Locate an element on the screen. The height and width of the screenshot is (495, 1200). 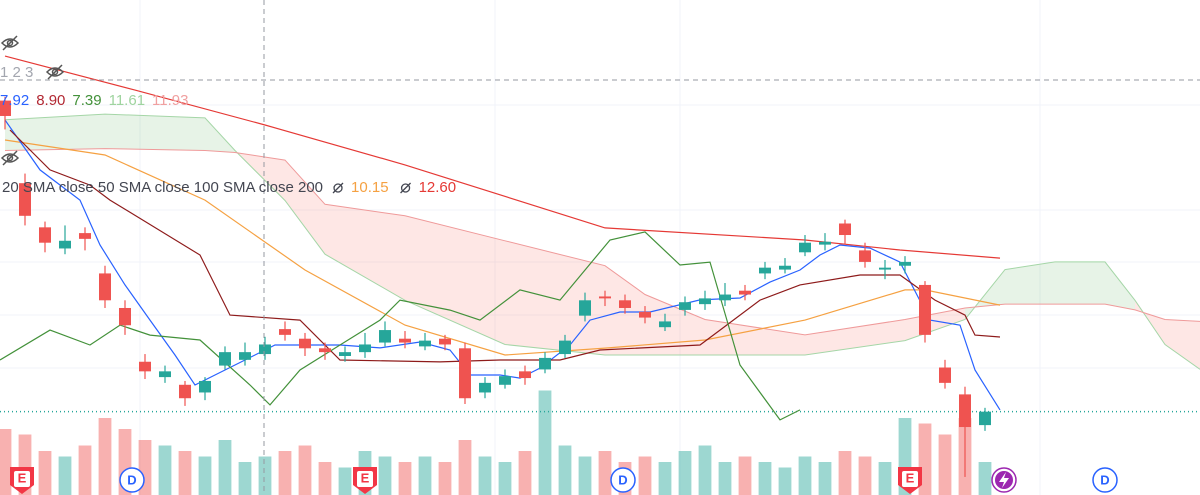
event-label: E is located at coordinates (910, 477).